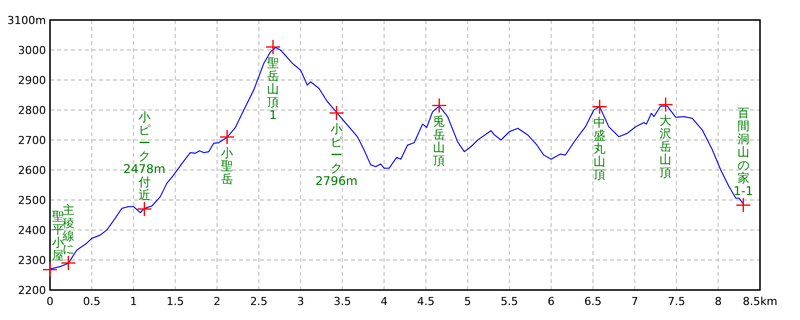 The height and width of the screenshot is (320, 800). I want to click on annotation: 小ピーク2478m付近, so click(144, 156).